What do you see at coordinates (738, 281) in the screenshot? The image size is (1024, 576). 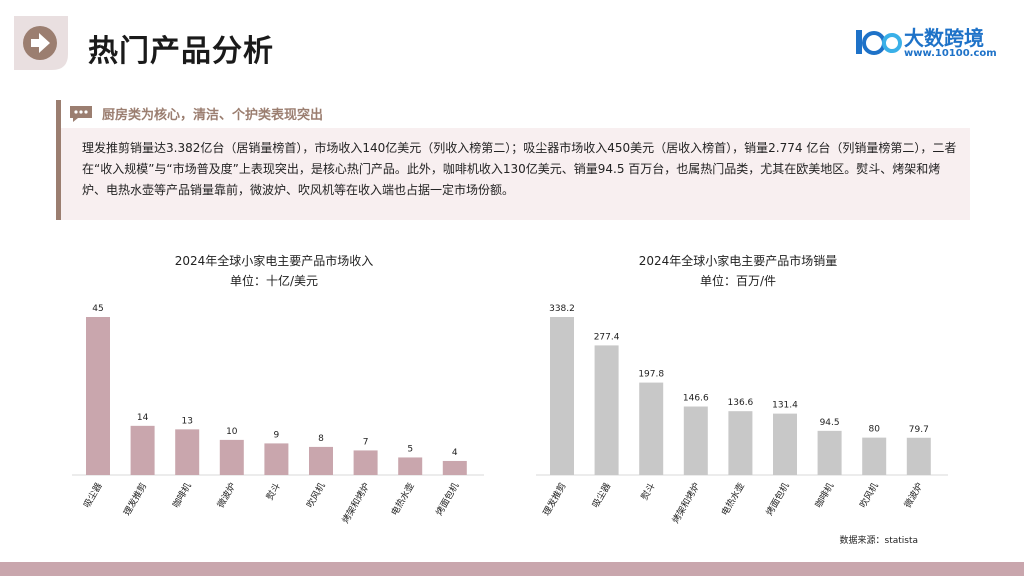 I see `chart-subtitle: 单位：百万/件` at bounding box center [738, 281].